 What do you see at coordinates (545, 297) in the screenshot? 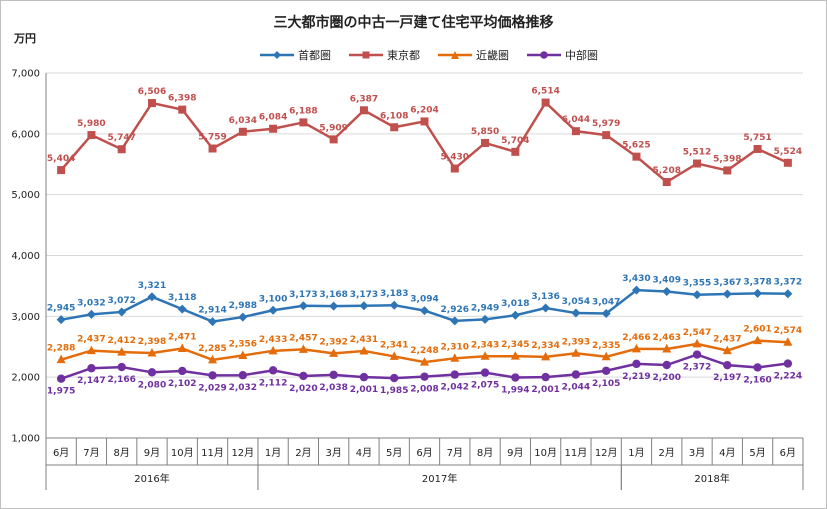
I see `data-label: 3,136` at bounding box center [545, 297].